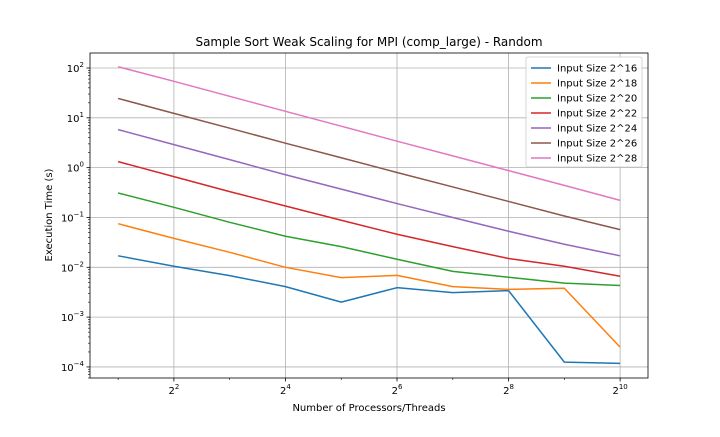 The image size is (720, 437). Describe the element at coordinates (397, 390) in the screenshot. I see `x-tick-label-2: 26` at that location.